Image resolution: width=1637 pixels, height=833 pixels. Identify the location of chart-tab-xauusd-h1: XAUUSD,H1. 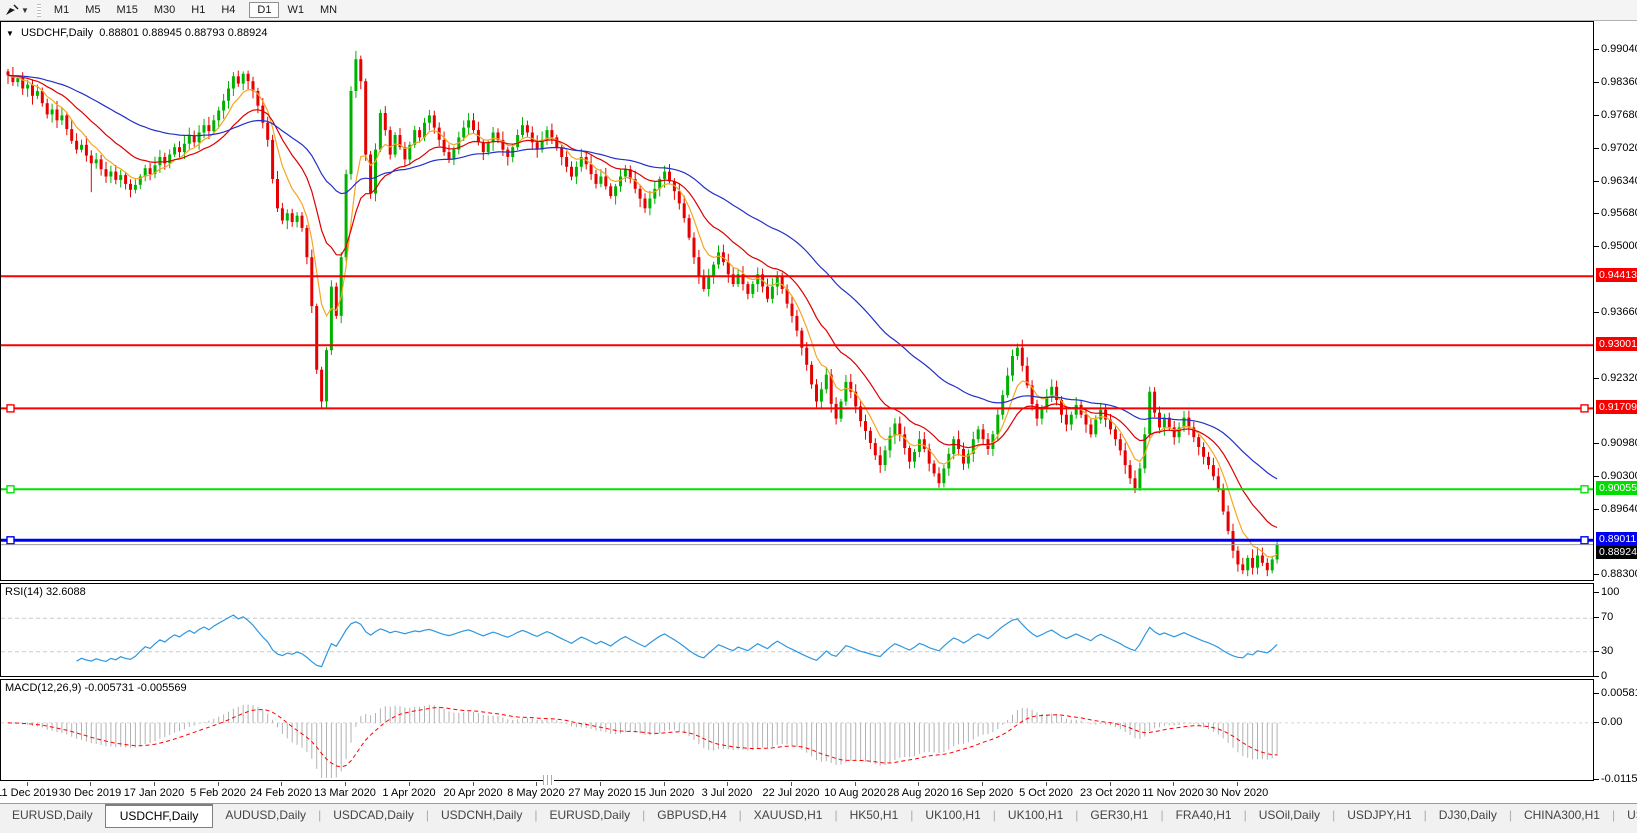
(788, 815).